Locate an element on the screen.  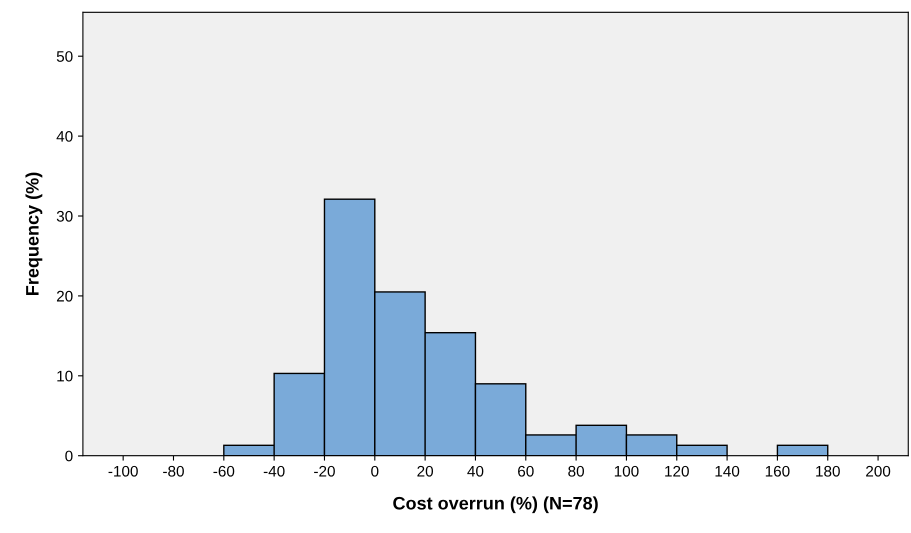
x-tick-label: -20 is located at coordinates (324, 471).